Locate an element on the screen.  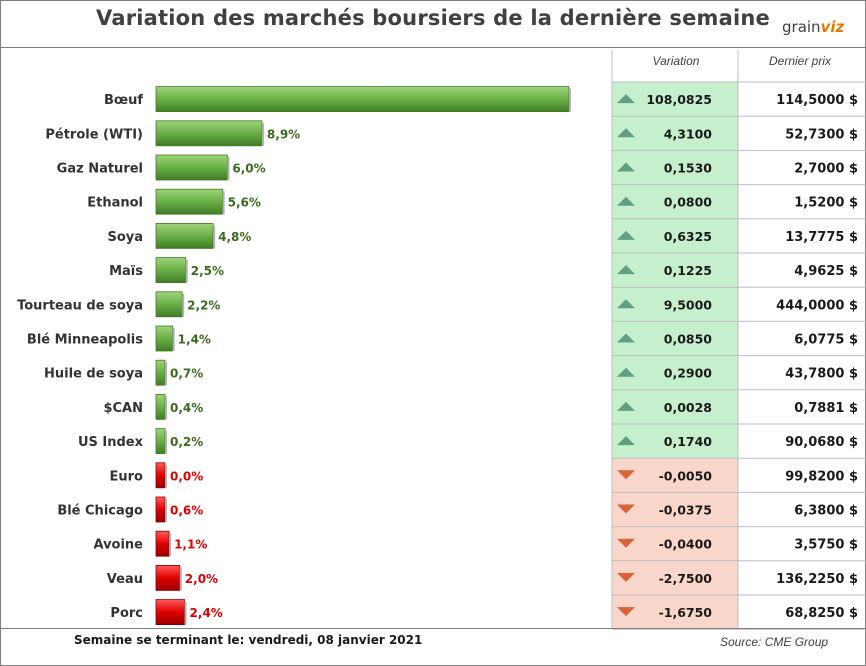
variation-value: 0,1225 is located at coordinates (688, 270).